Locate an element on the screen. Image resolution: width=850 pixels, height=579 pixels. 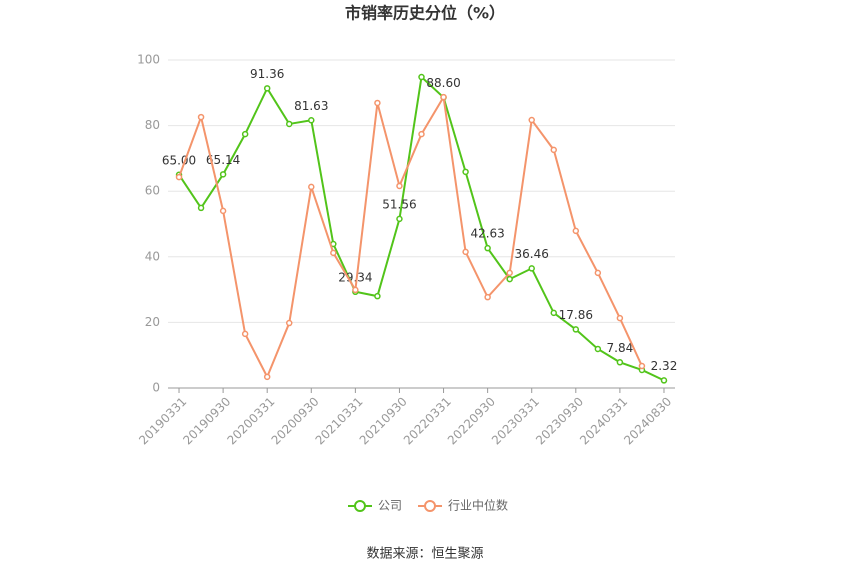
y-tick-label: 0 is located at coordinates (156, 388).